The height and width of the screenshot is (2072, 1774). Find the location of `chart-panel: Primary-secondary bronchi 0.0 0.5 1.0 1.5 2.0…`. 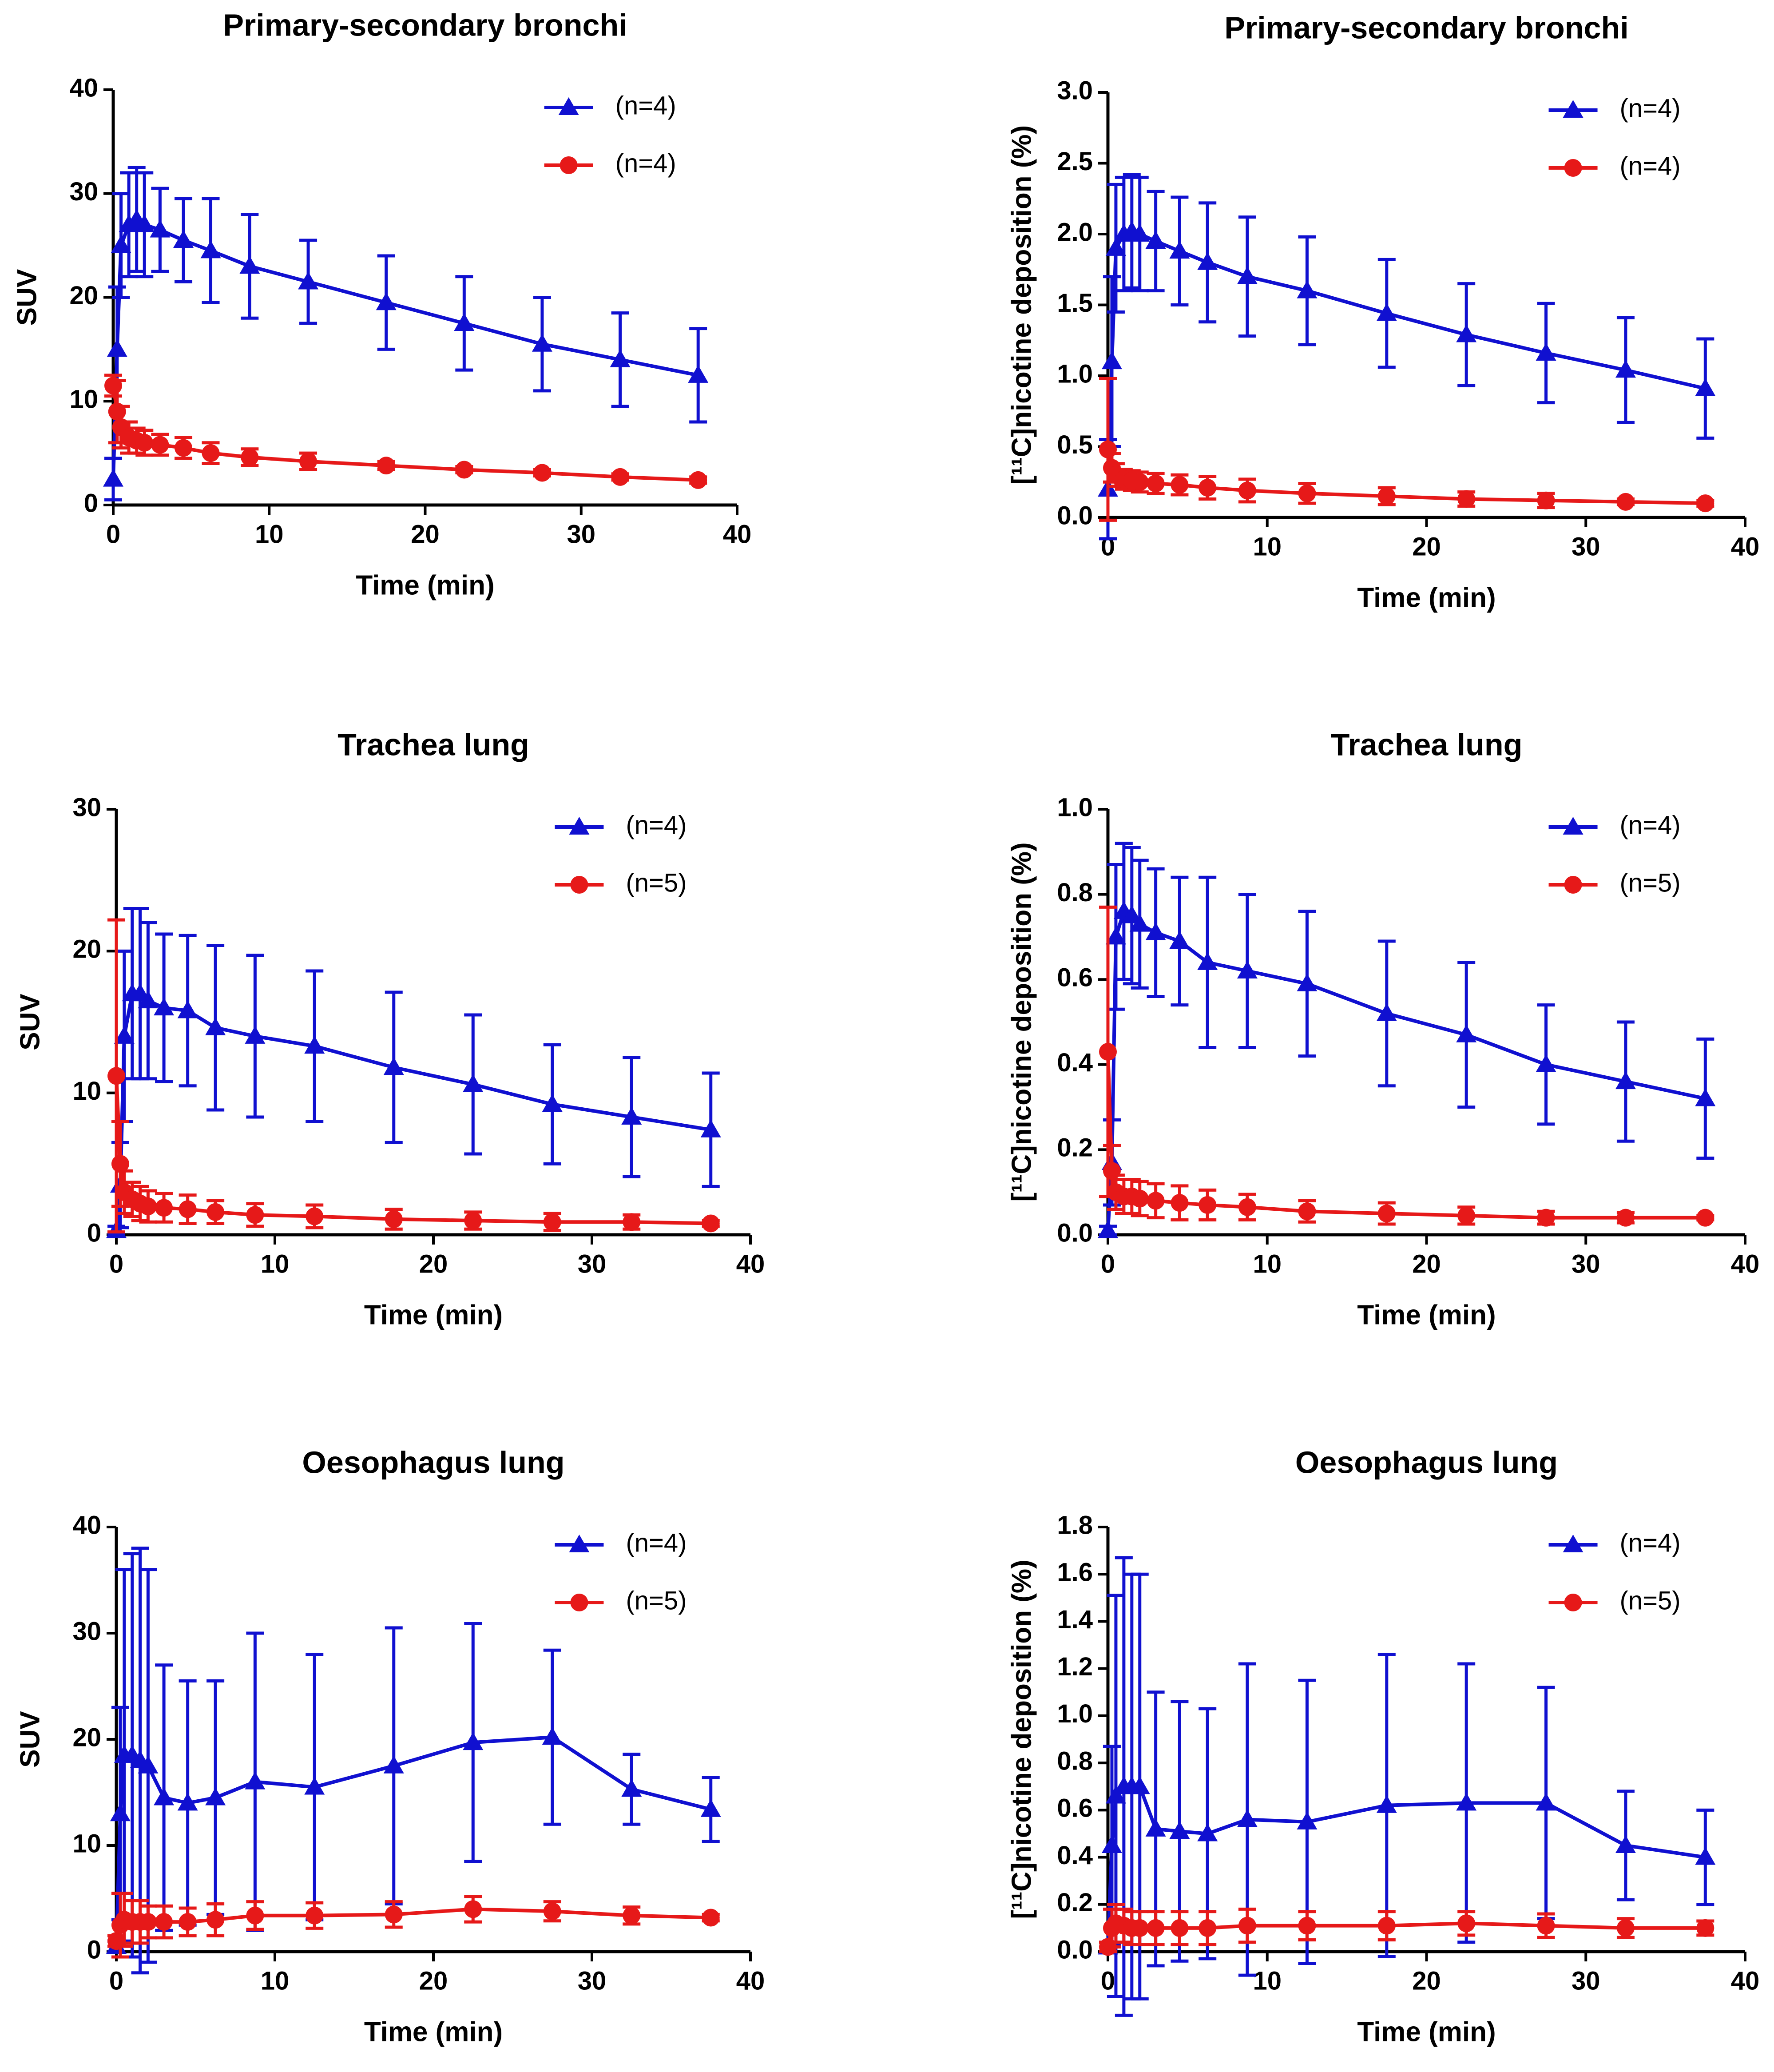

chart-panel: Primary-secondary bronchi 0.0 0.5 1.0 1.5 2.0… is located at coordinates (1382, 311).